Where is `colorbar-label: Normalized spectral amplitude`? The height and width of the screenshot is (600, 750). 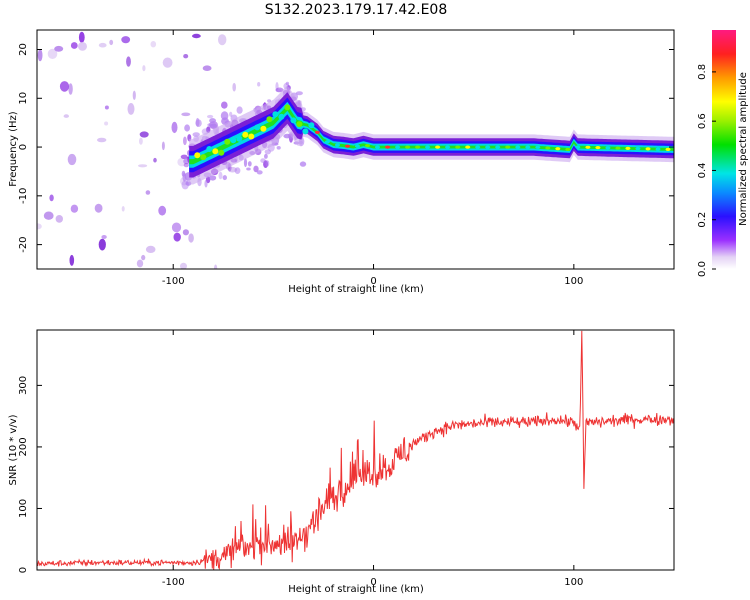
colorbar-label: Normalized spectral amplitude is located at coordinates (743, 149).